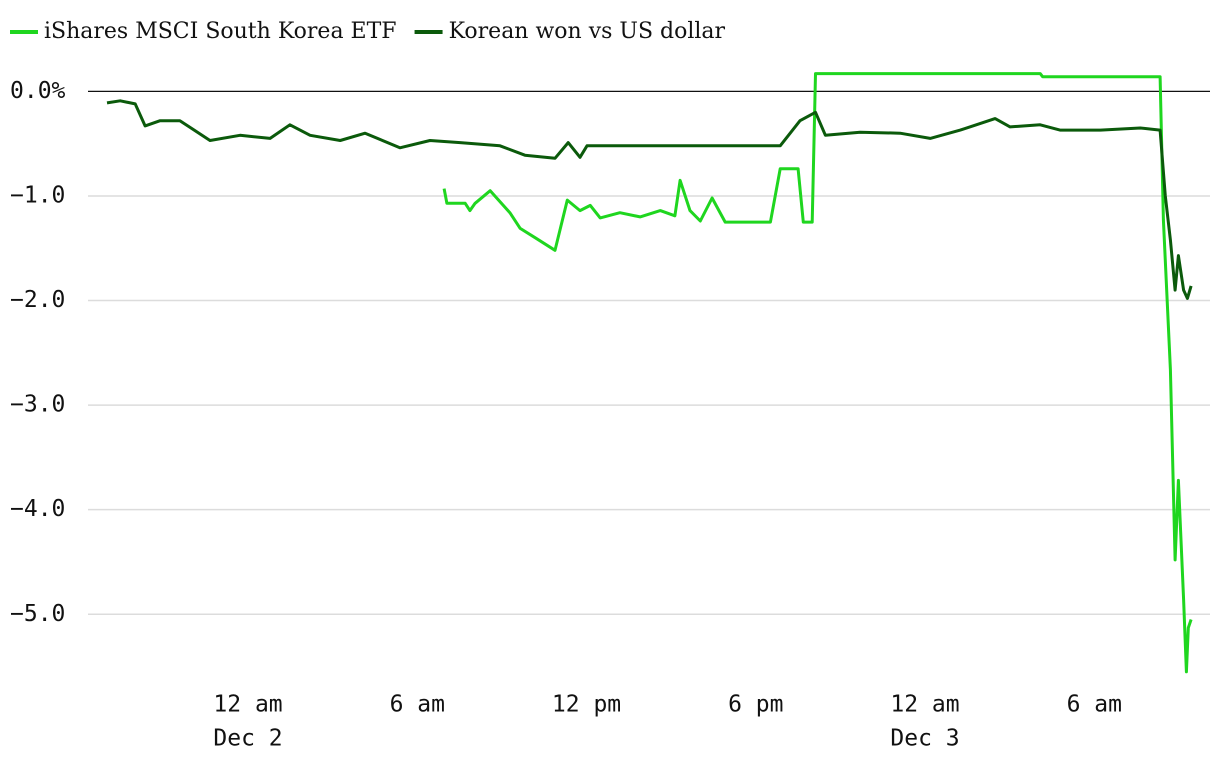 Image resolution: width=1220 pixels, height=768 pixels. What do you see at coordinates (924, 739) in the screenshot?
I see `x-tick-date: Dec 3` at bounding box center [924, 739].